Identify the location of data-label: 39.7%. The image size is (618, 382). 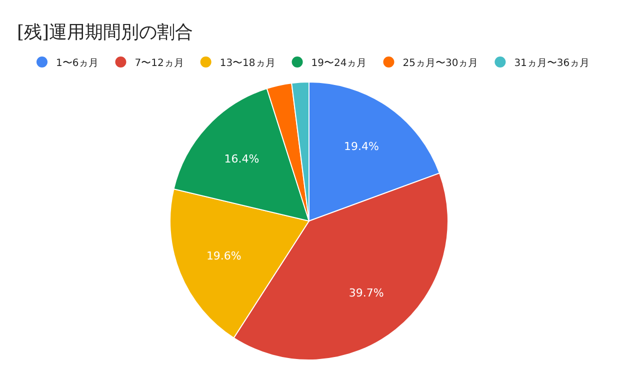
(366, 293).